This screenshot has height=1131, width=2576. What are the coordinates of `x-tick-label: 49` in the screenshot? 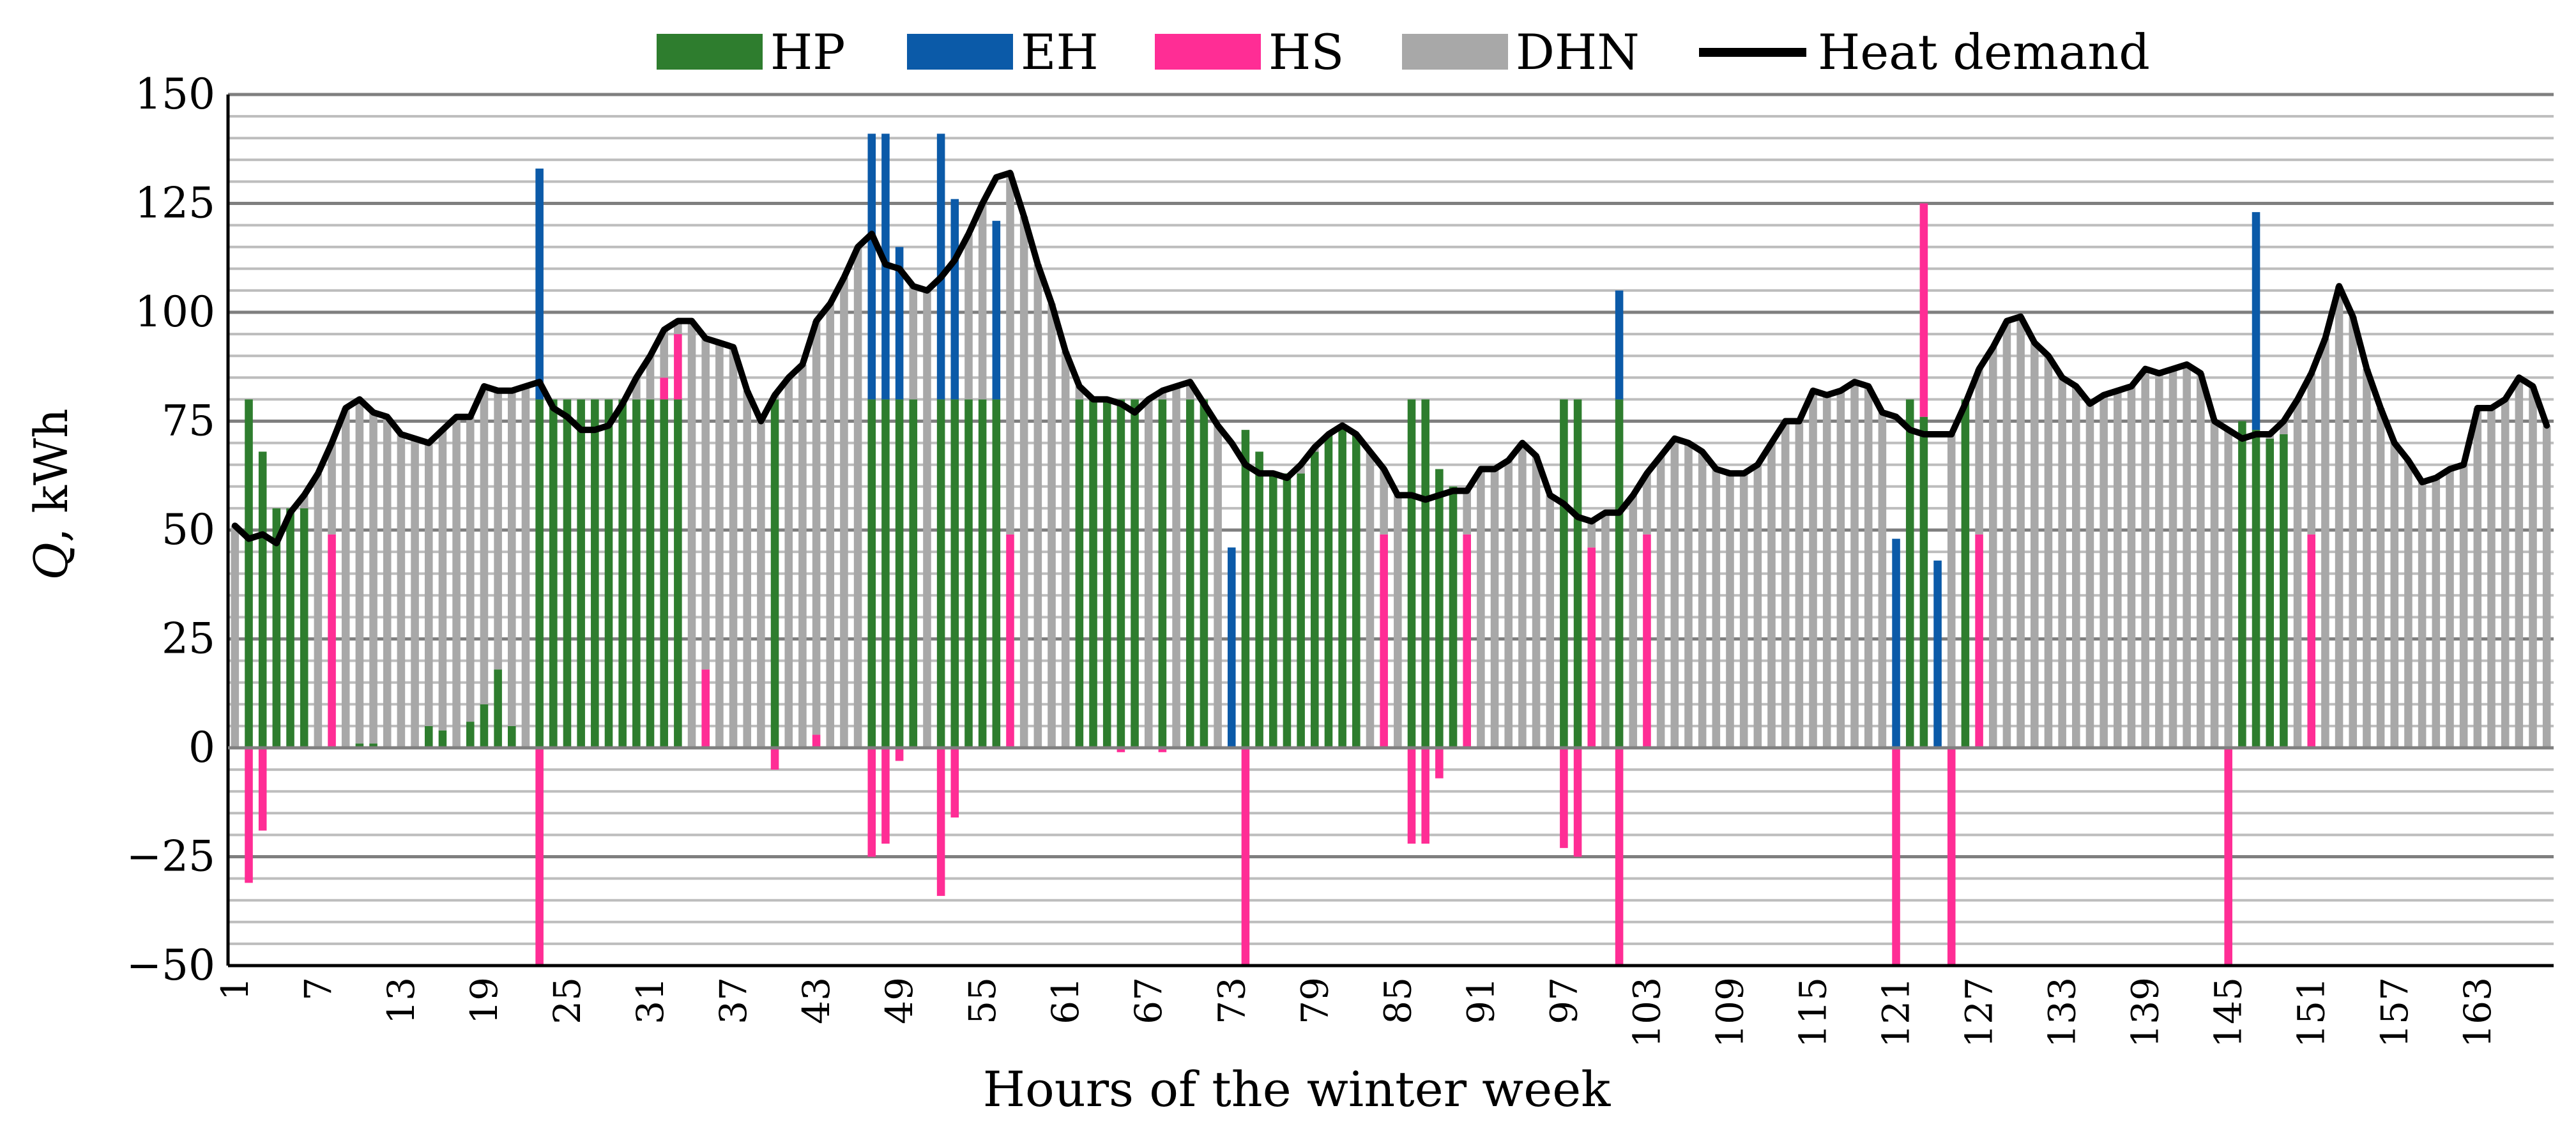 It's located at (899, 1001).